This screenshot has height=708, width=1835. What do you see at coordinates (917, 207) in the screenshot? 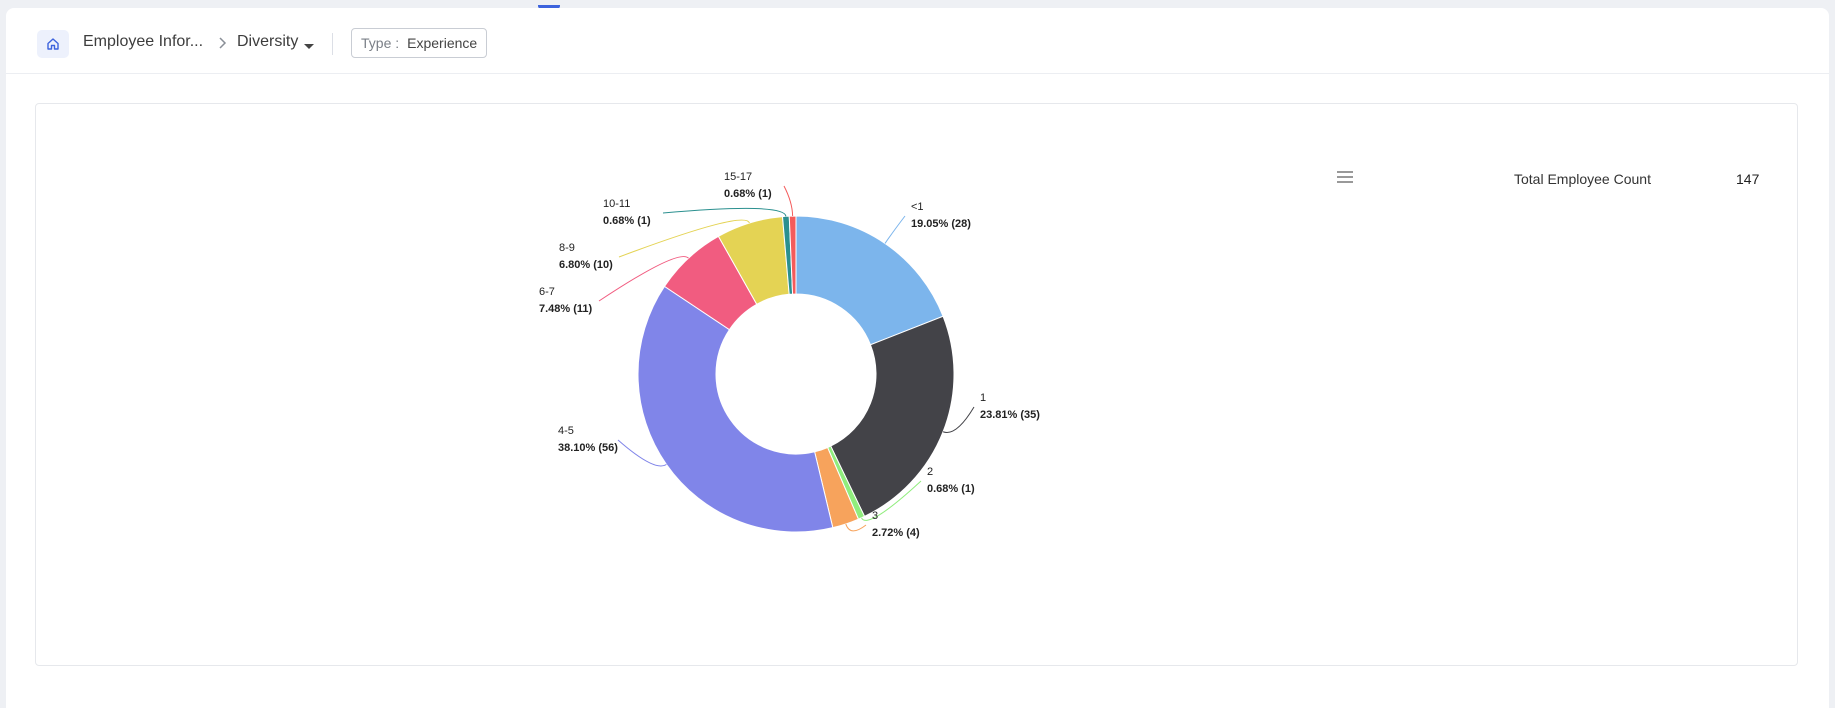
I see `slice-category-label: <1` at bounding box center [917, 207].